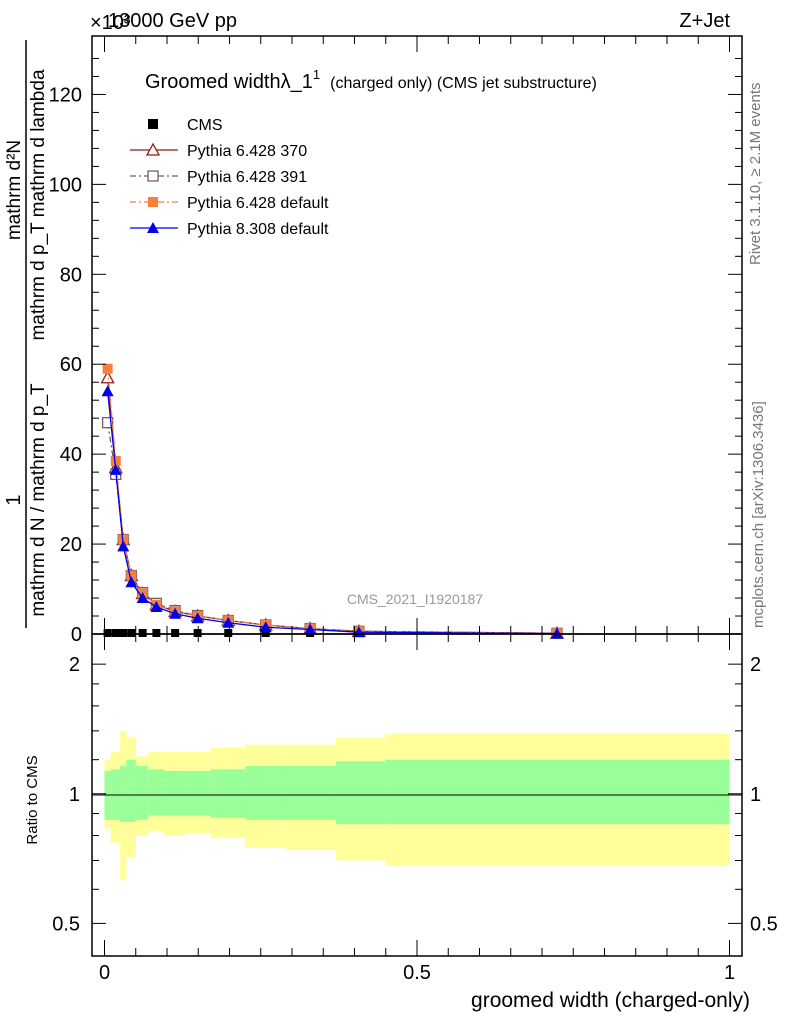 This screenshot has height=1024, width=786. What do you see at coordinates (610, 1000) in the screenshot?
I see `x-axis-label: groomed width (charged-only)` at bounding box center [610, 1000].